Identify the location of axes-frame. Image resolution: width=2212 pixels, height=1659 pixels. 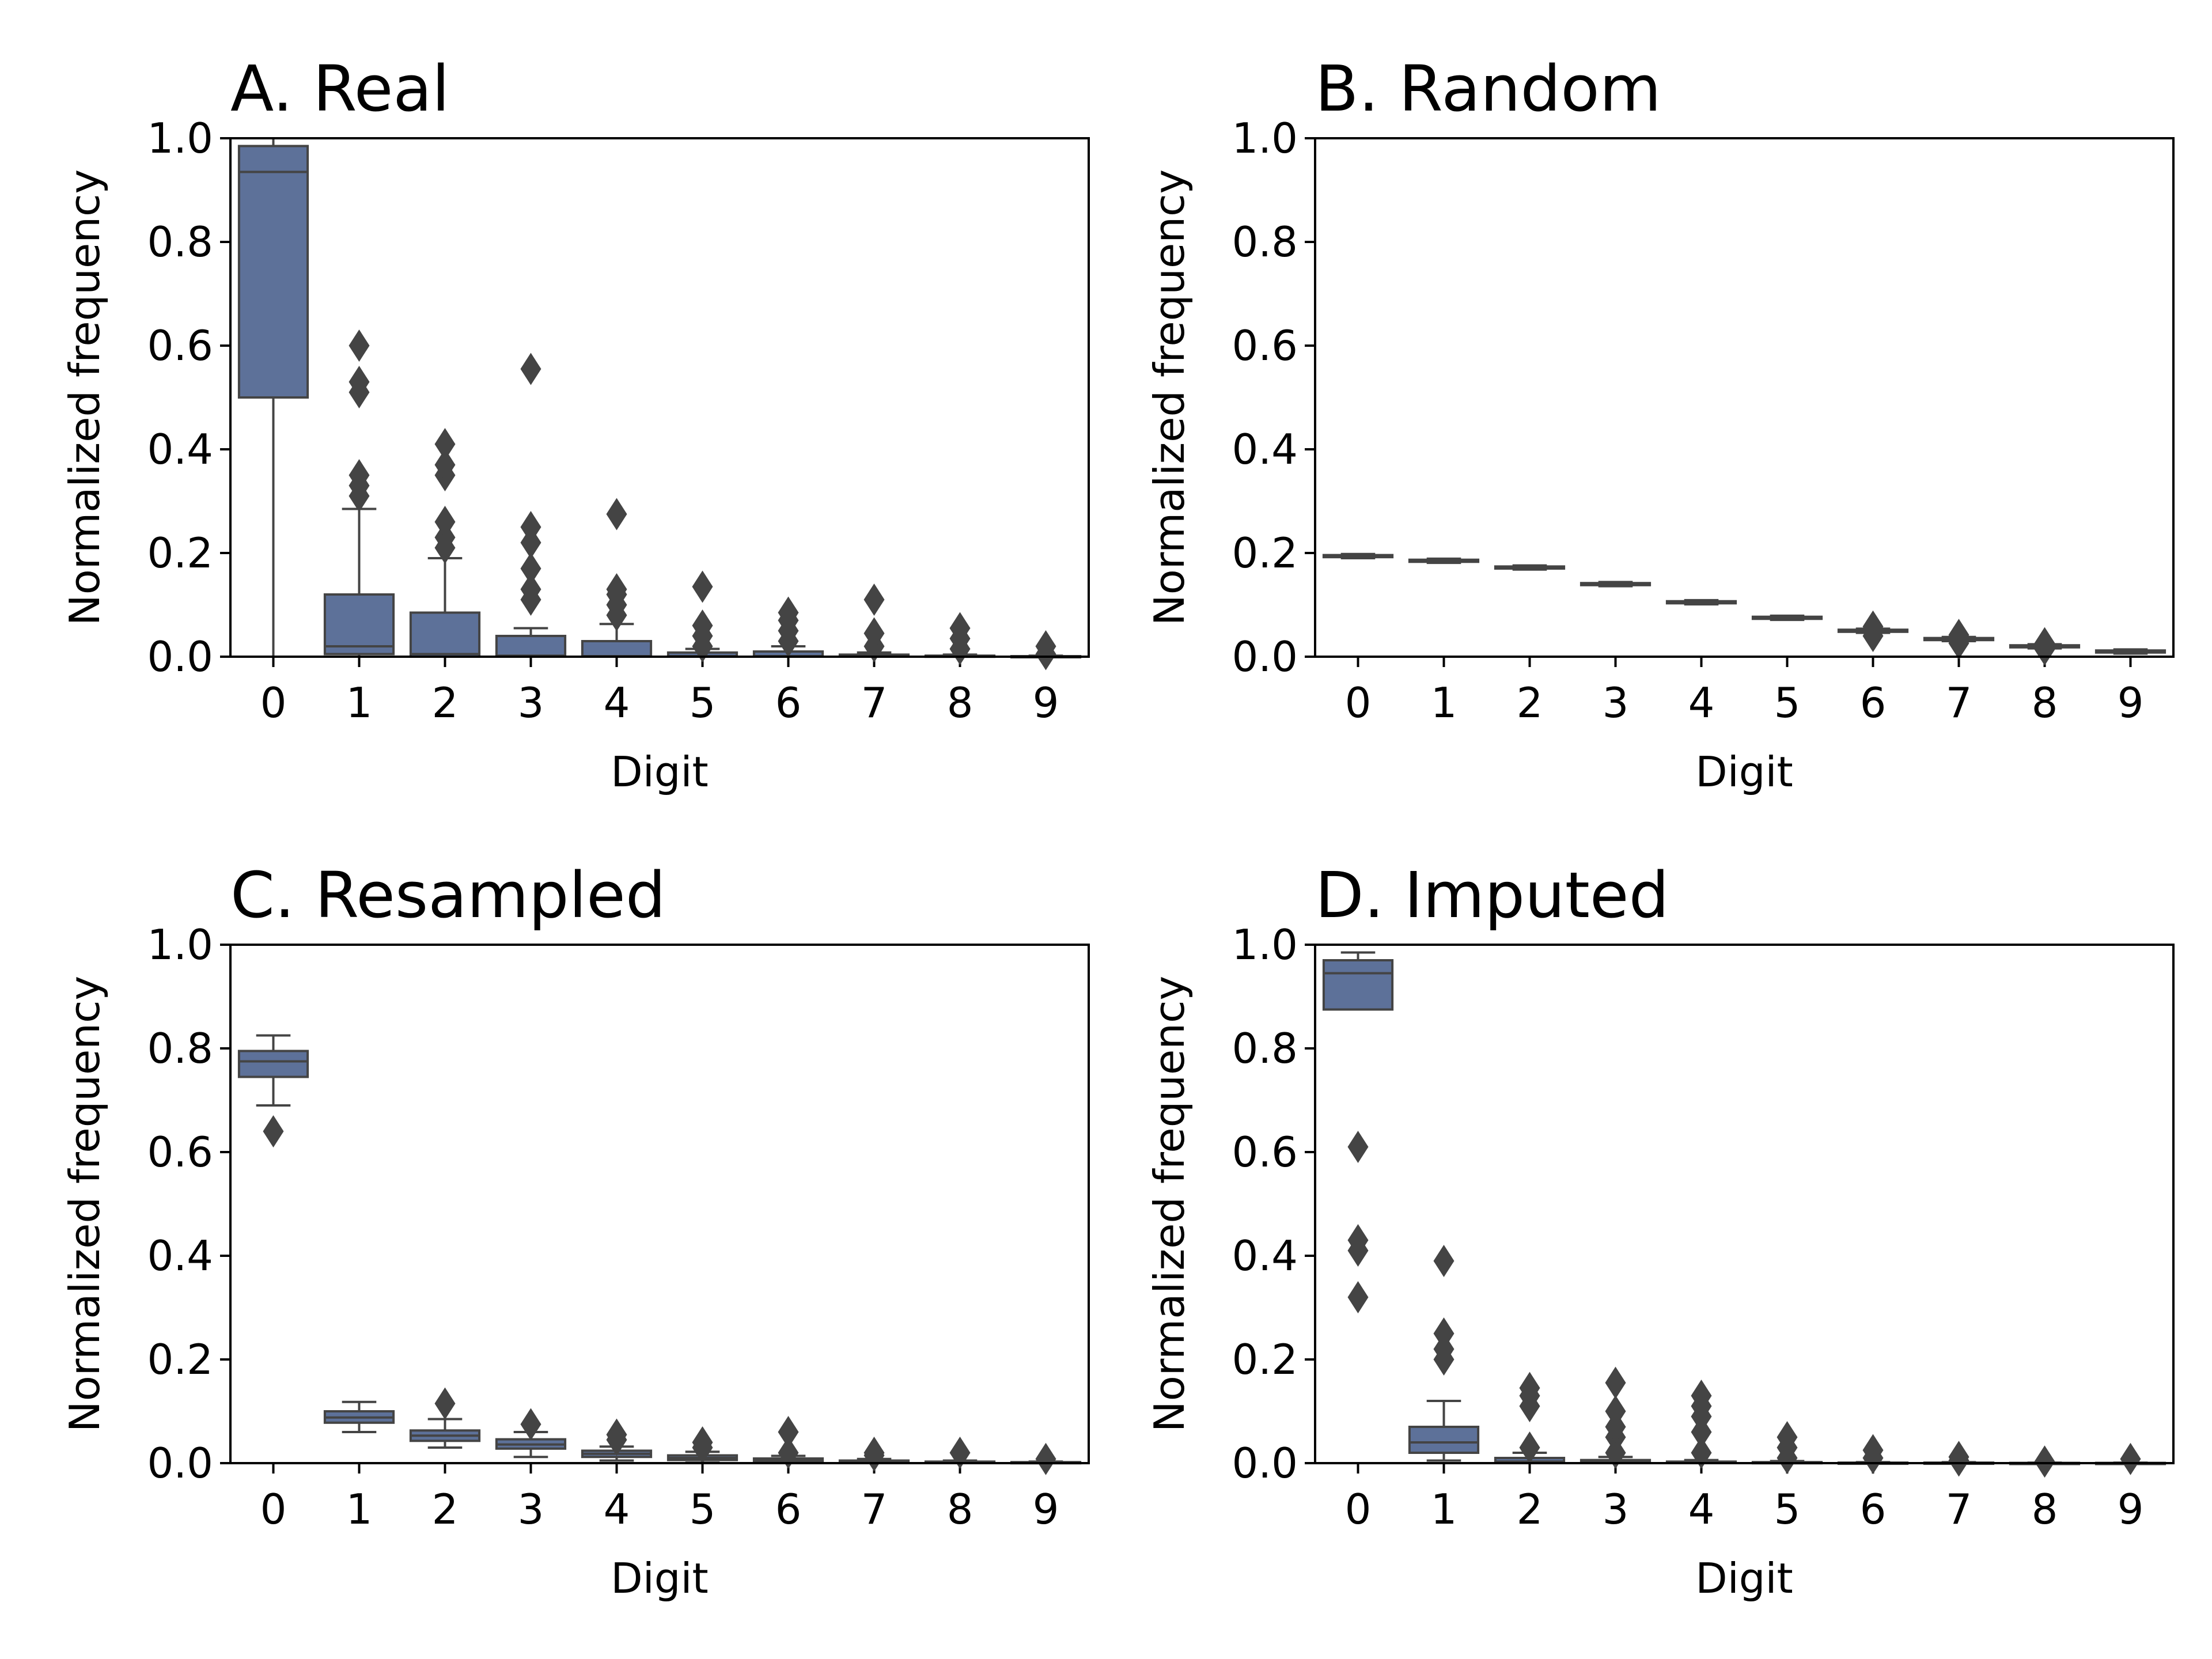
(1744, 1204).